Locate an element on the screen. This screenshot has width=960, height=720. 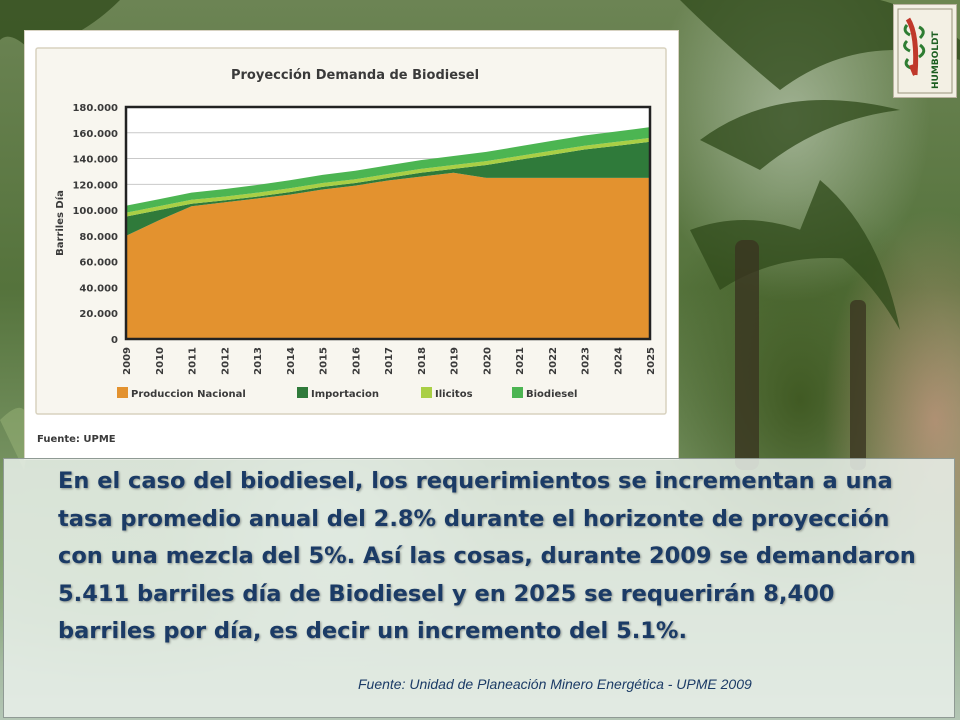
x-tick-label: 2012 is located at coordinates (225, 361).